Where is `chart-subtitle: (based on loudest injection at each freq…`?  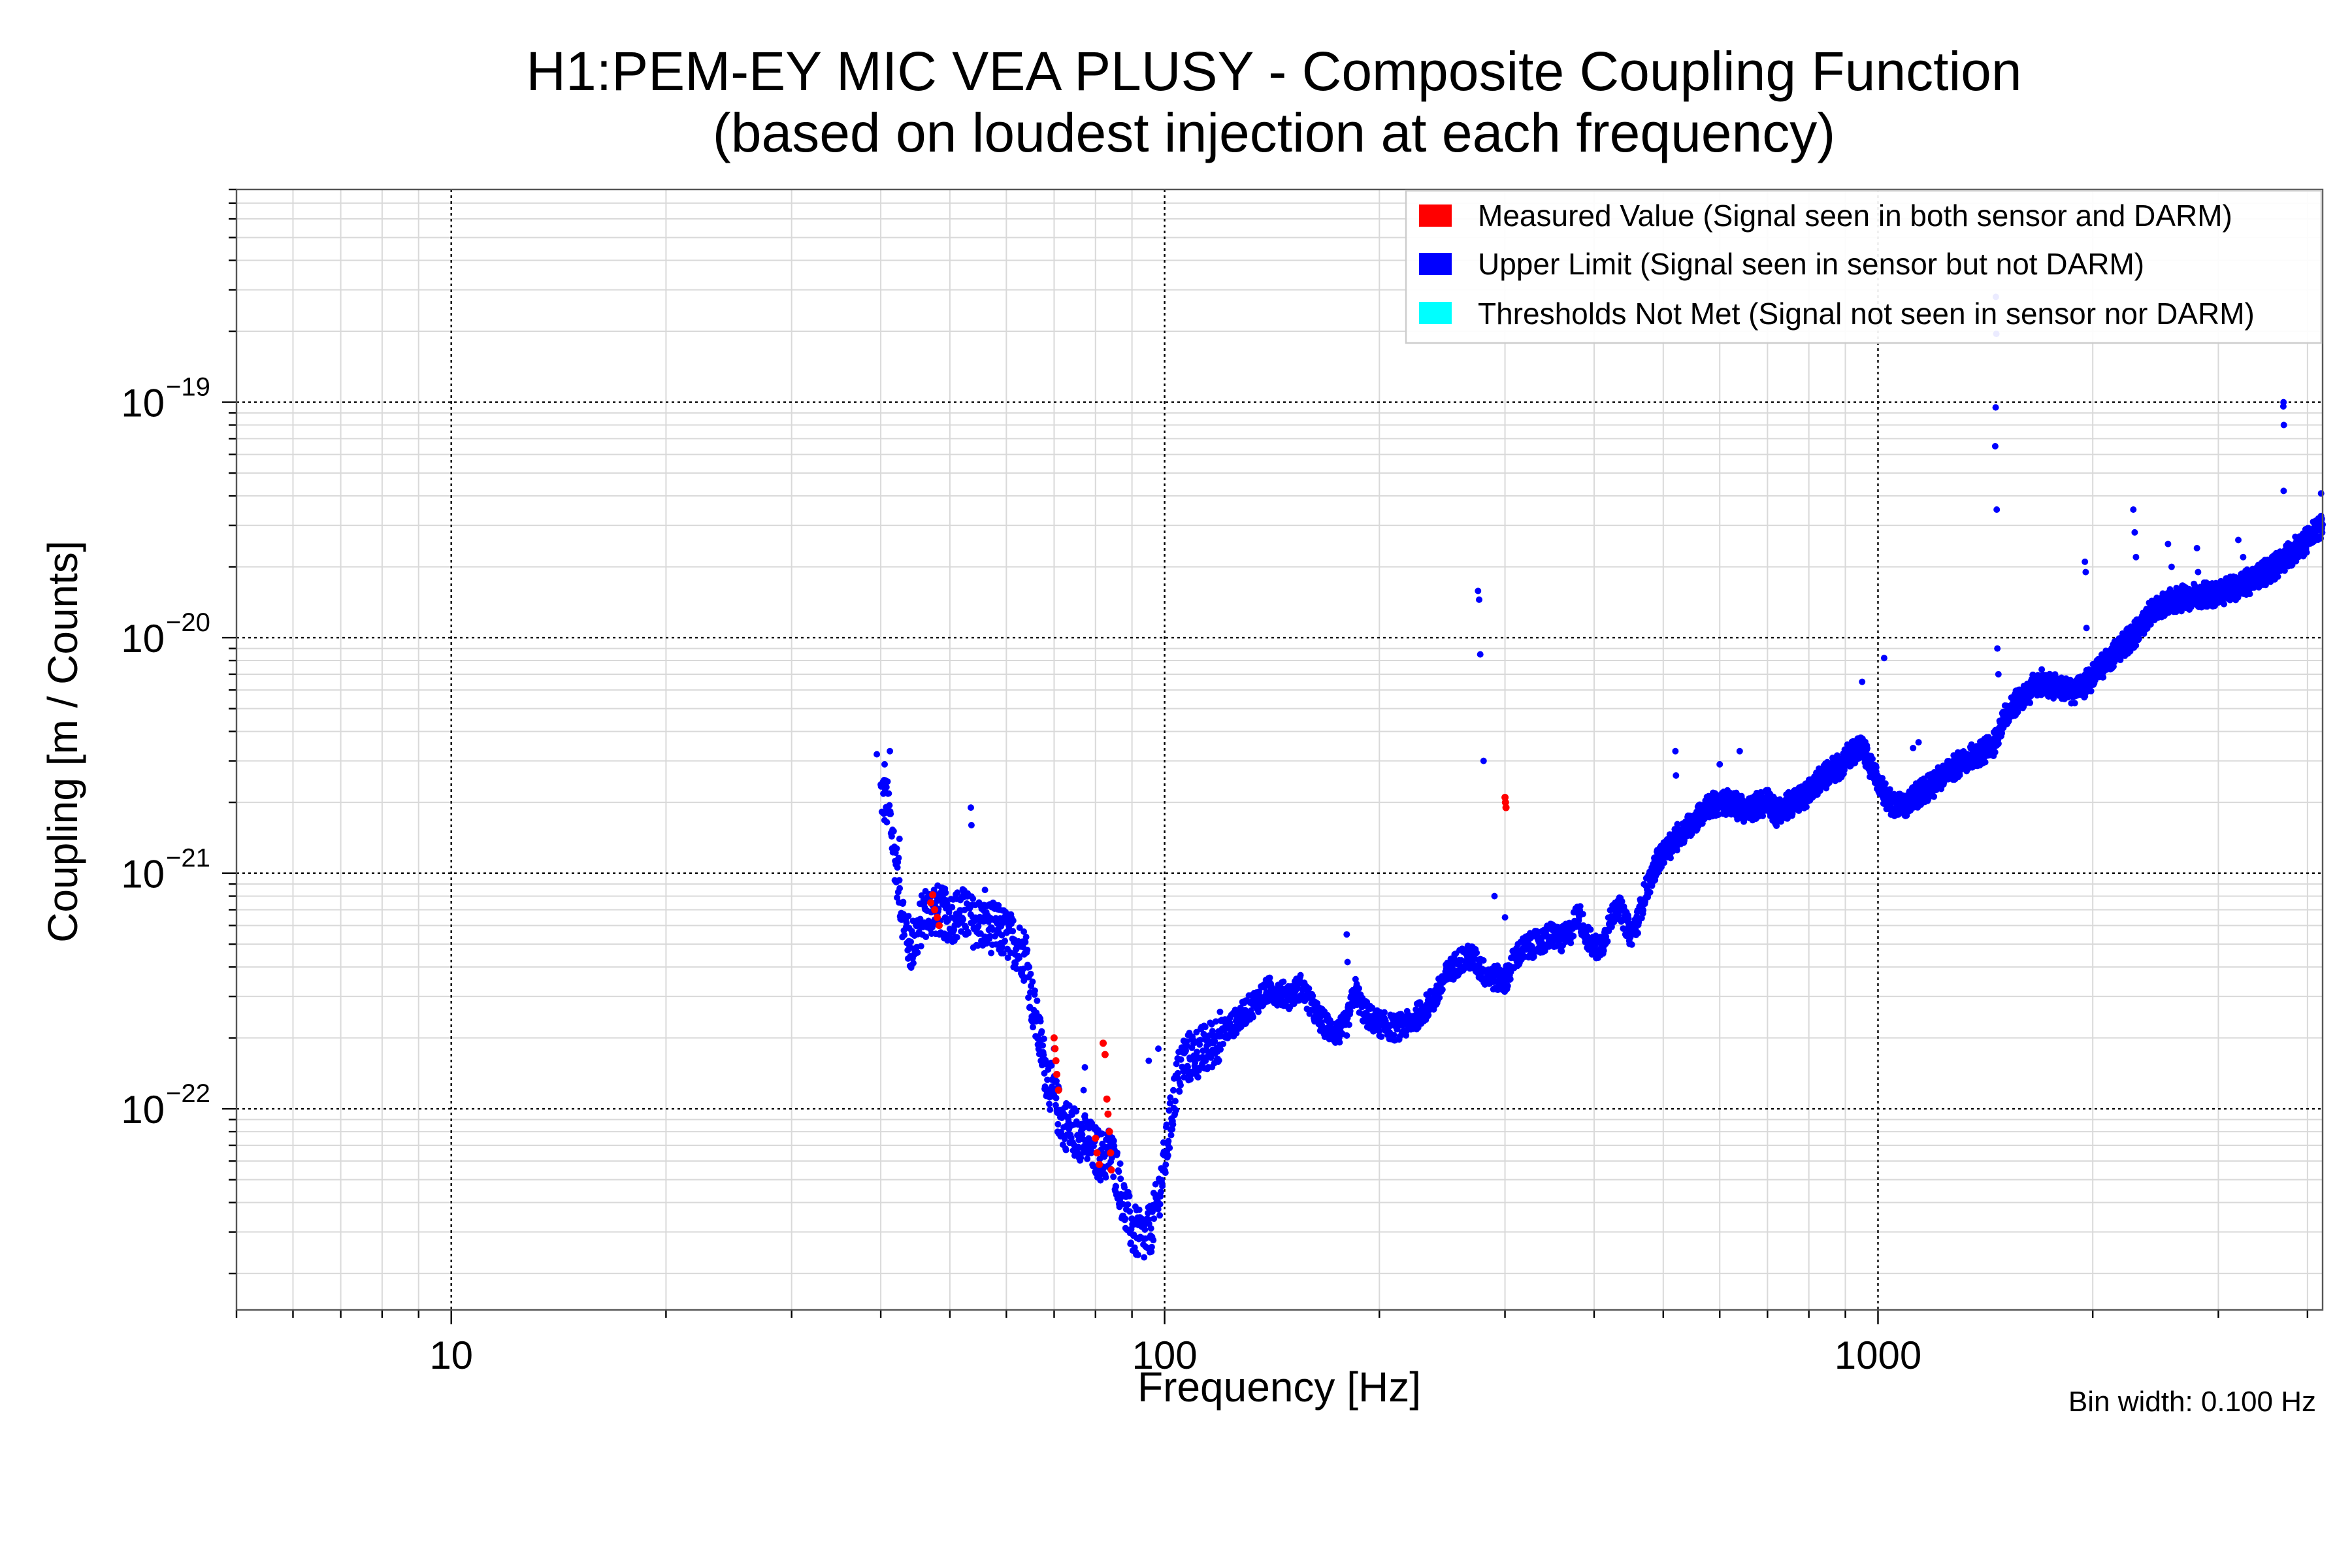 chart-subtitle: (based on loudest injection at each freq… is located at coordinates (1274, 132).